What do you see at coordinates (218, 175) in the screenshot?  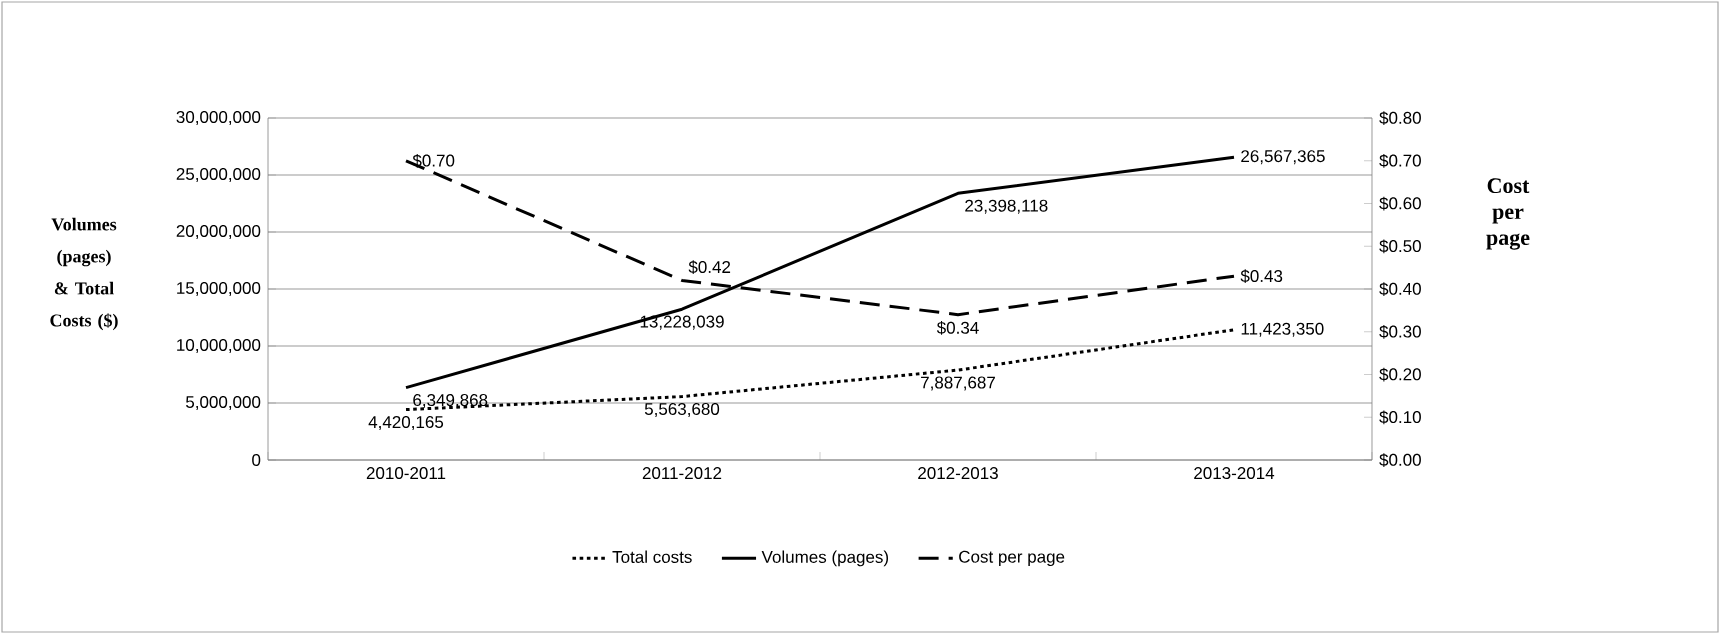 I see `y-tick-label: 25,000,000` at bounding box center [218, 175].